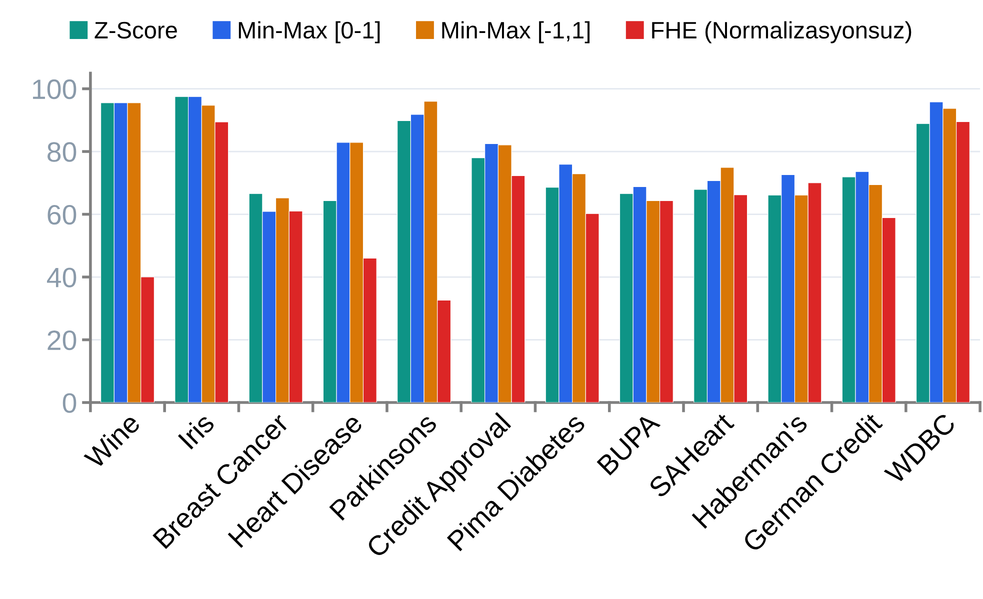 This screenshot has width=983, height=599. Describe the element at coordinates (196, 431) in the screenshot. I see `x-tick-label: Iris` at that location.